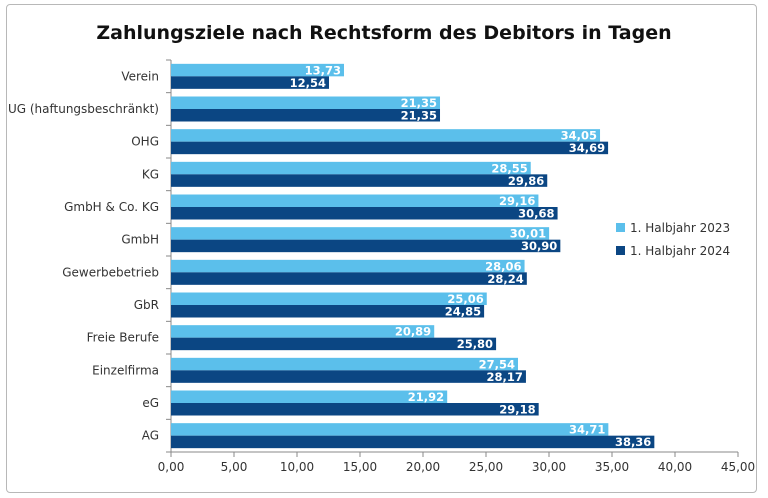 The height and width of the screenshot is (498, 768). I want to click on legend-label: 1. Halbjahr 2024, so click(680, 251).